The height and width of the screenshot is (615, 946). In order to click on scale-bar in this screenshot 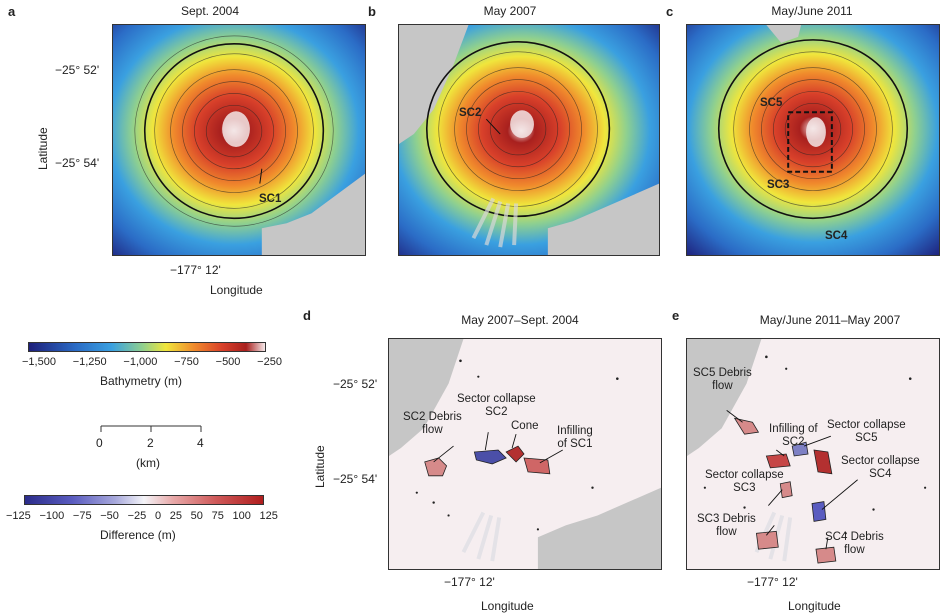, I will do `click(151, 428)`.